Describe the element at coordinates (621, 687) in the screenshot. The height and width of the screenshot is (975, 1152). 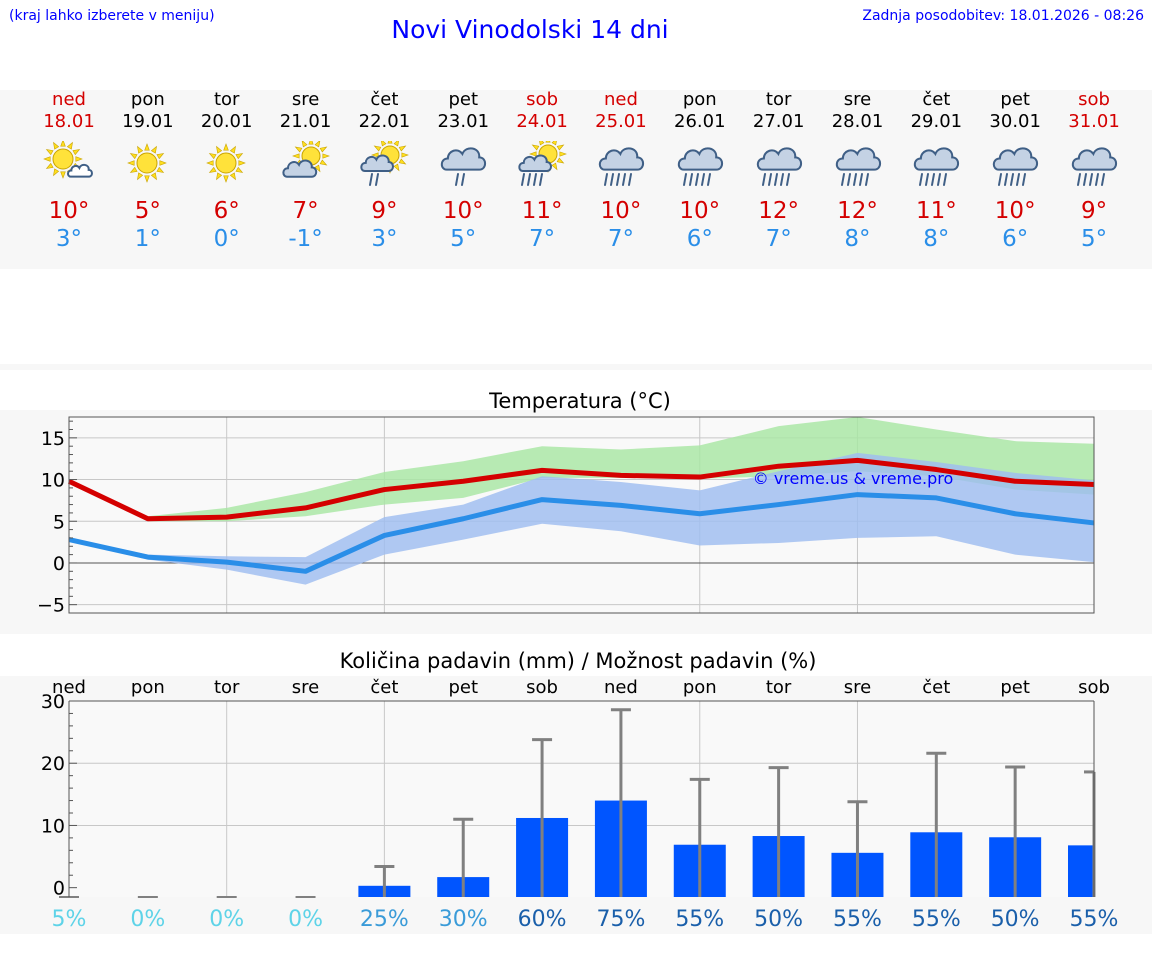
I see `precipitation-day-label: ned` at that location.